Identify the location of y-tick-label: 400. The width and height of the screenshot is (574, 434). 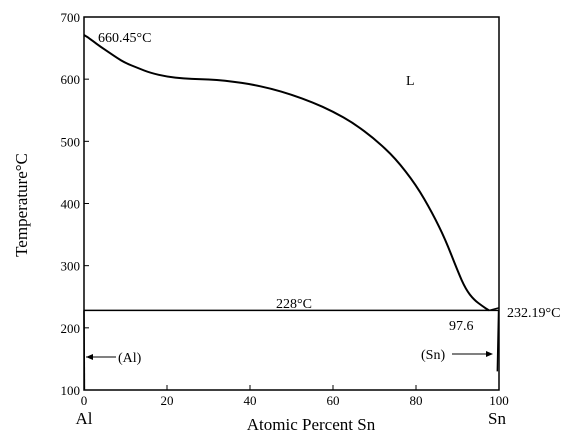
(71, 204).